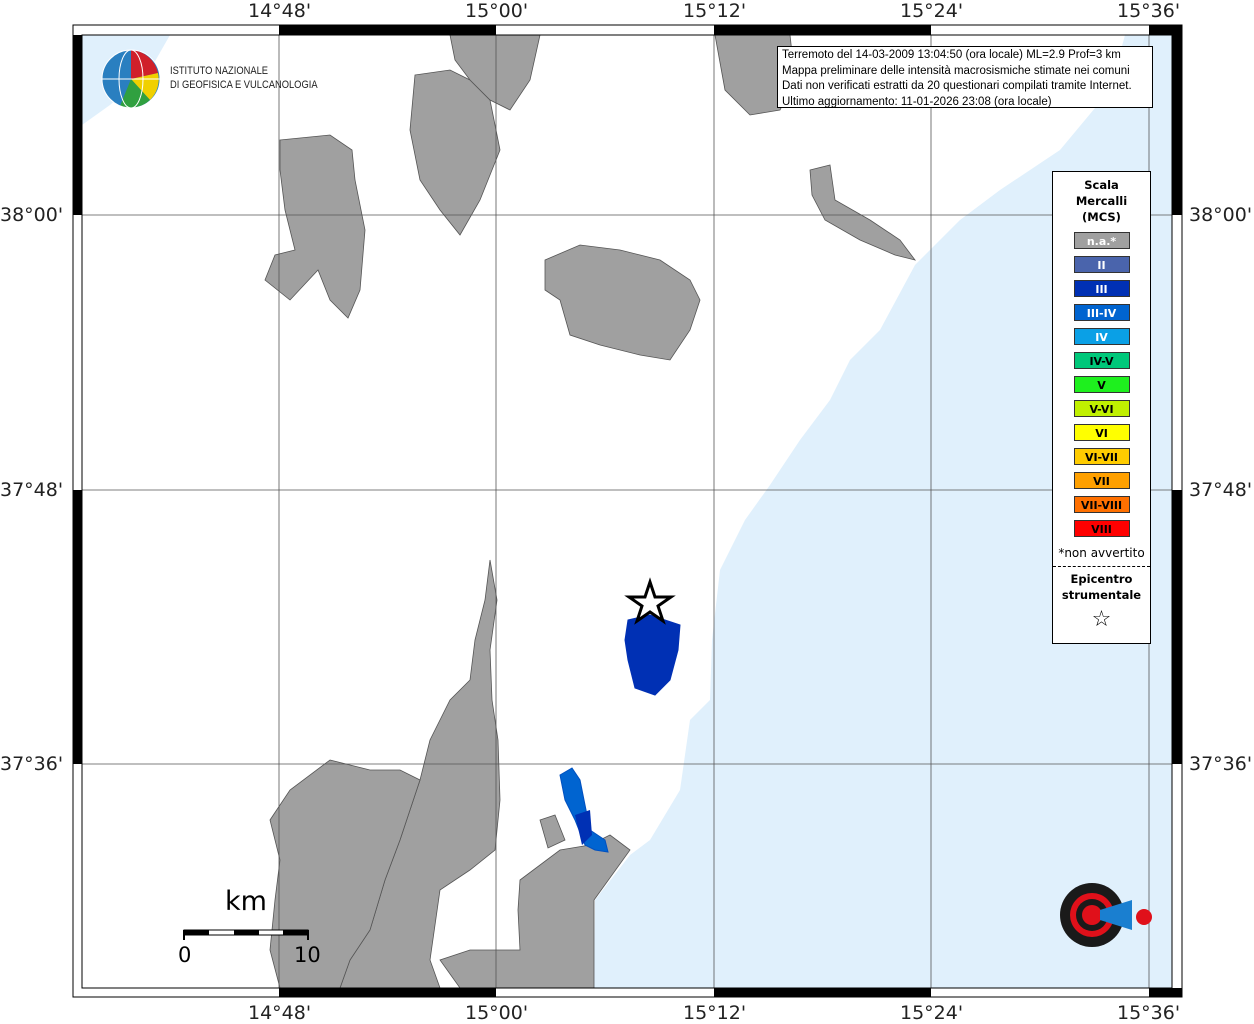  I want to click on legend-note: *non avvertito, so click(1101, 553).